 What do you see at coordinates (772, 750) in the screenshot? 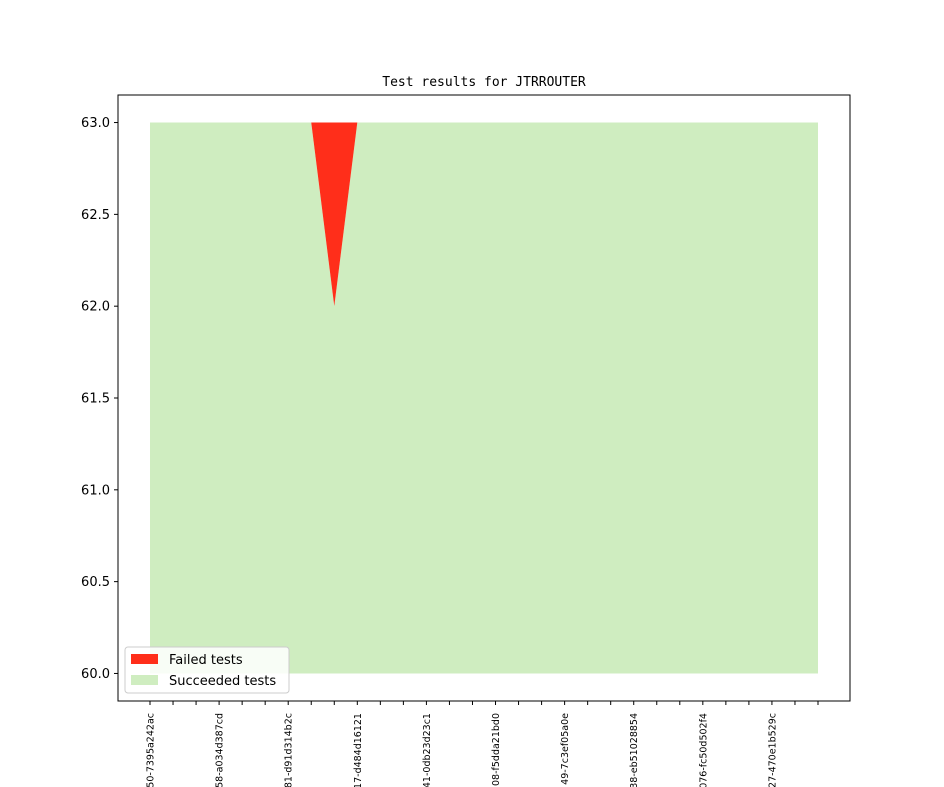
I see `x-tick-label: 27-470e1b529c` at bounding box center [772, 750].